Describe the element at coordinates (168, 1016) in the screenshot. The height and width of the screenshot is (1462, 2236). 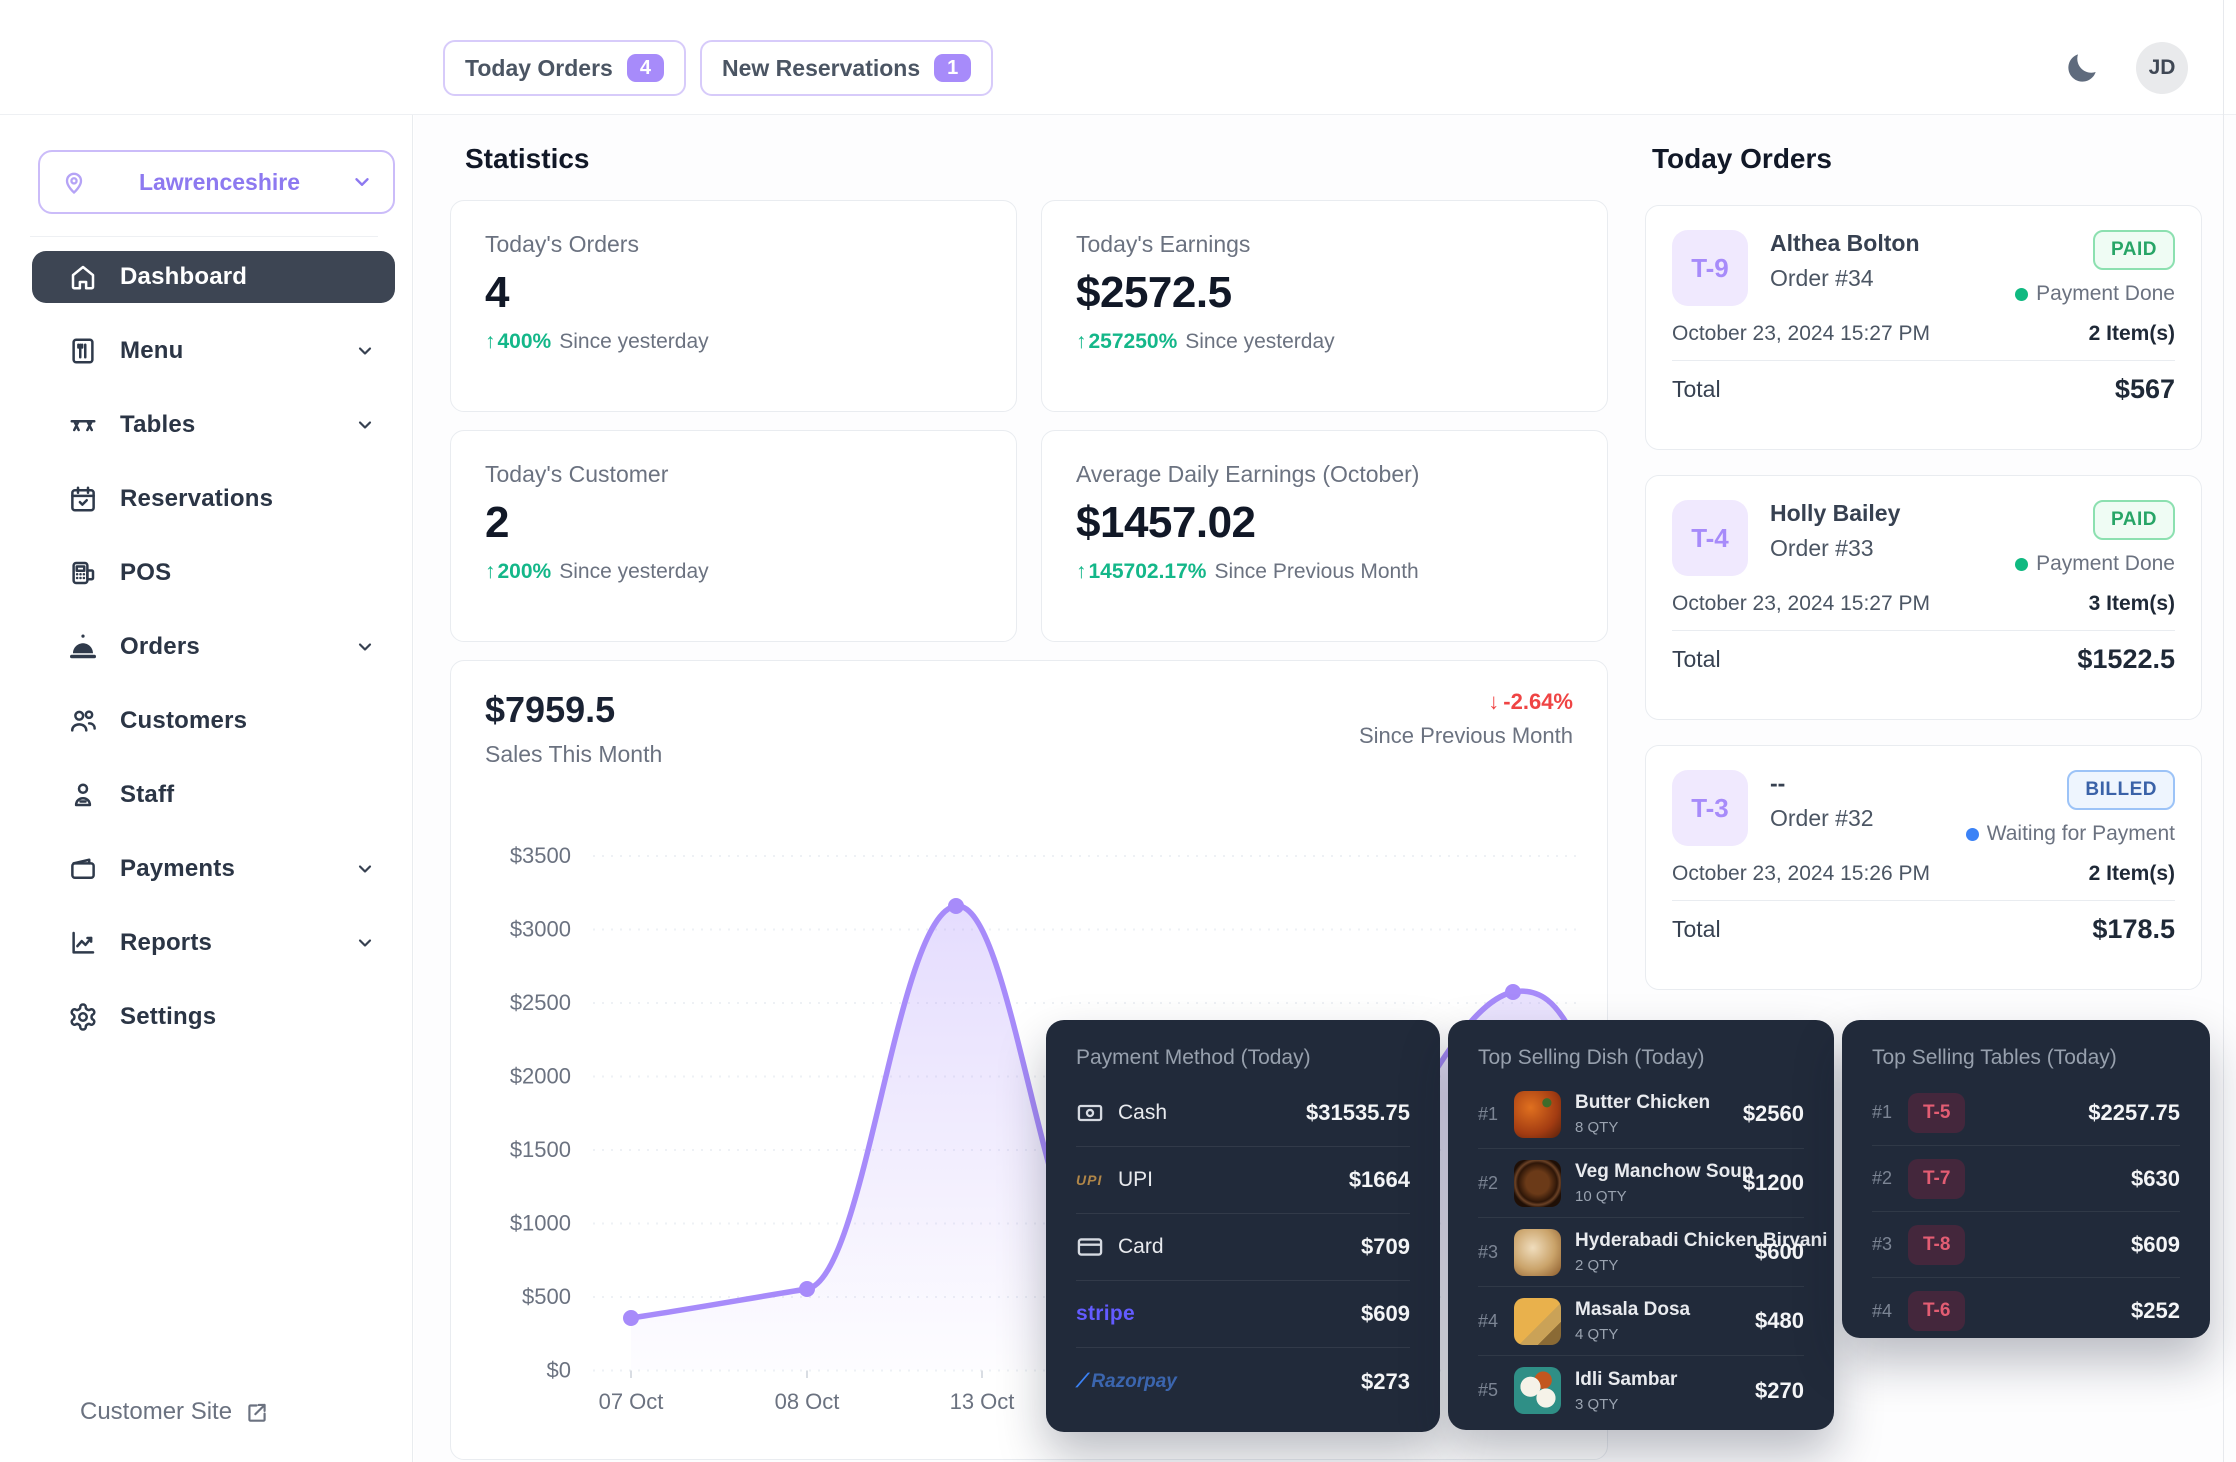
I see `sidebar-item-label: Settings` at that location.